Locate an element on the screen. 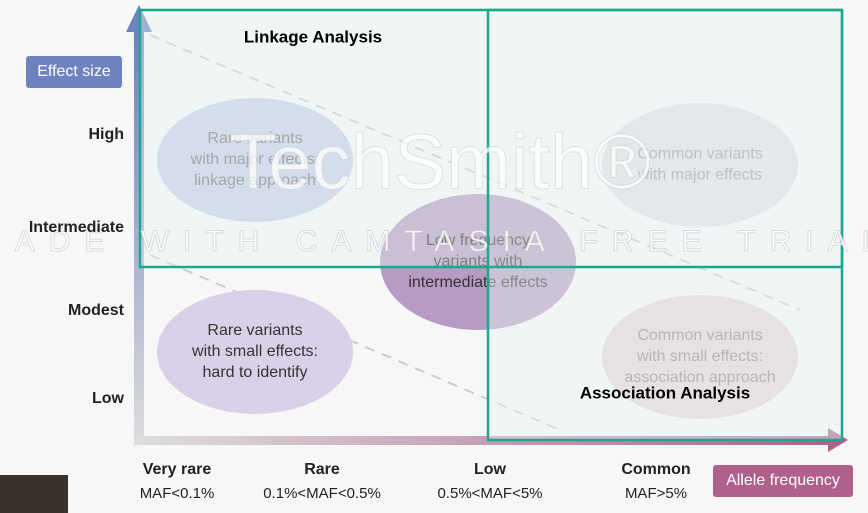  y-level: Modest is located at coordinates (96, 310).